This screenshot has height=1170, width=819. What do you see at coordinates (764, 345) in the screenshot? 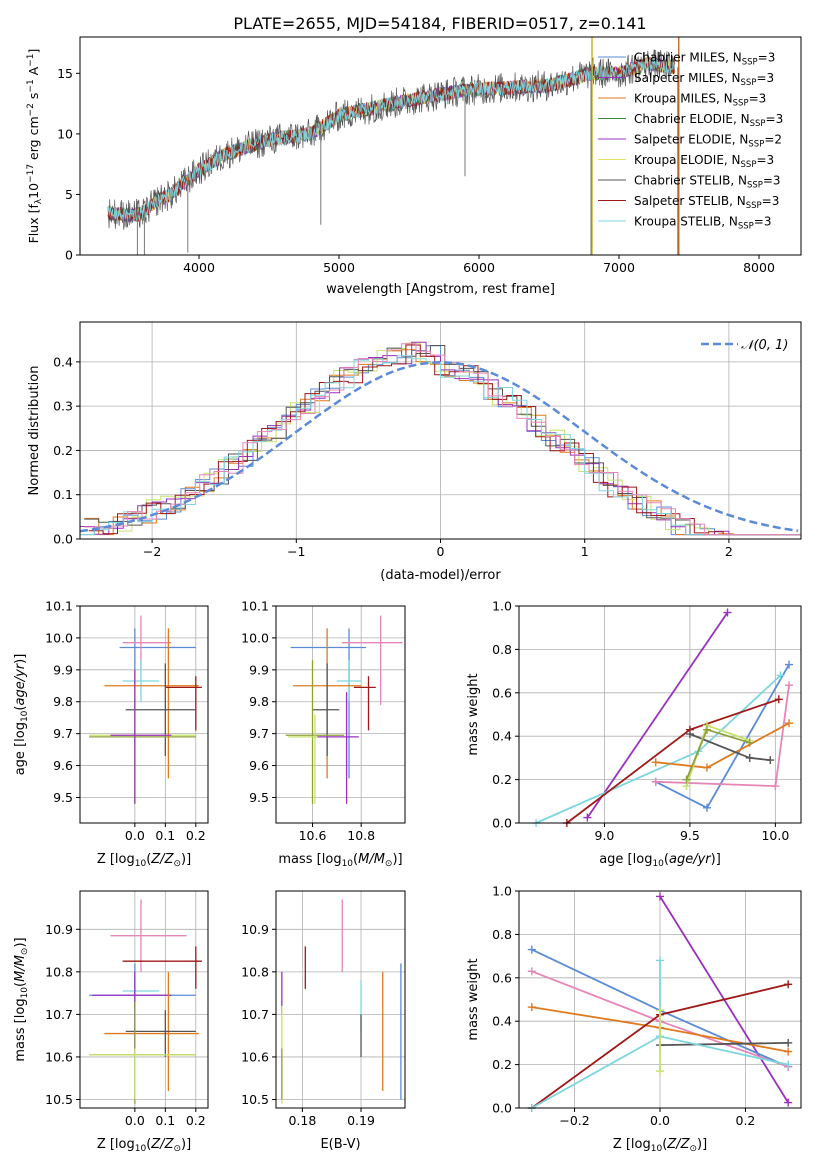
I see `legend-label: 𝒩(0, 1)` at bounding box center [764, 345].